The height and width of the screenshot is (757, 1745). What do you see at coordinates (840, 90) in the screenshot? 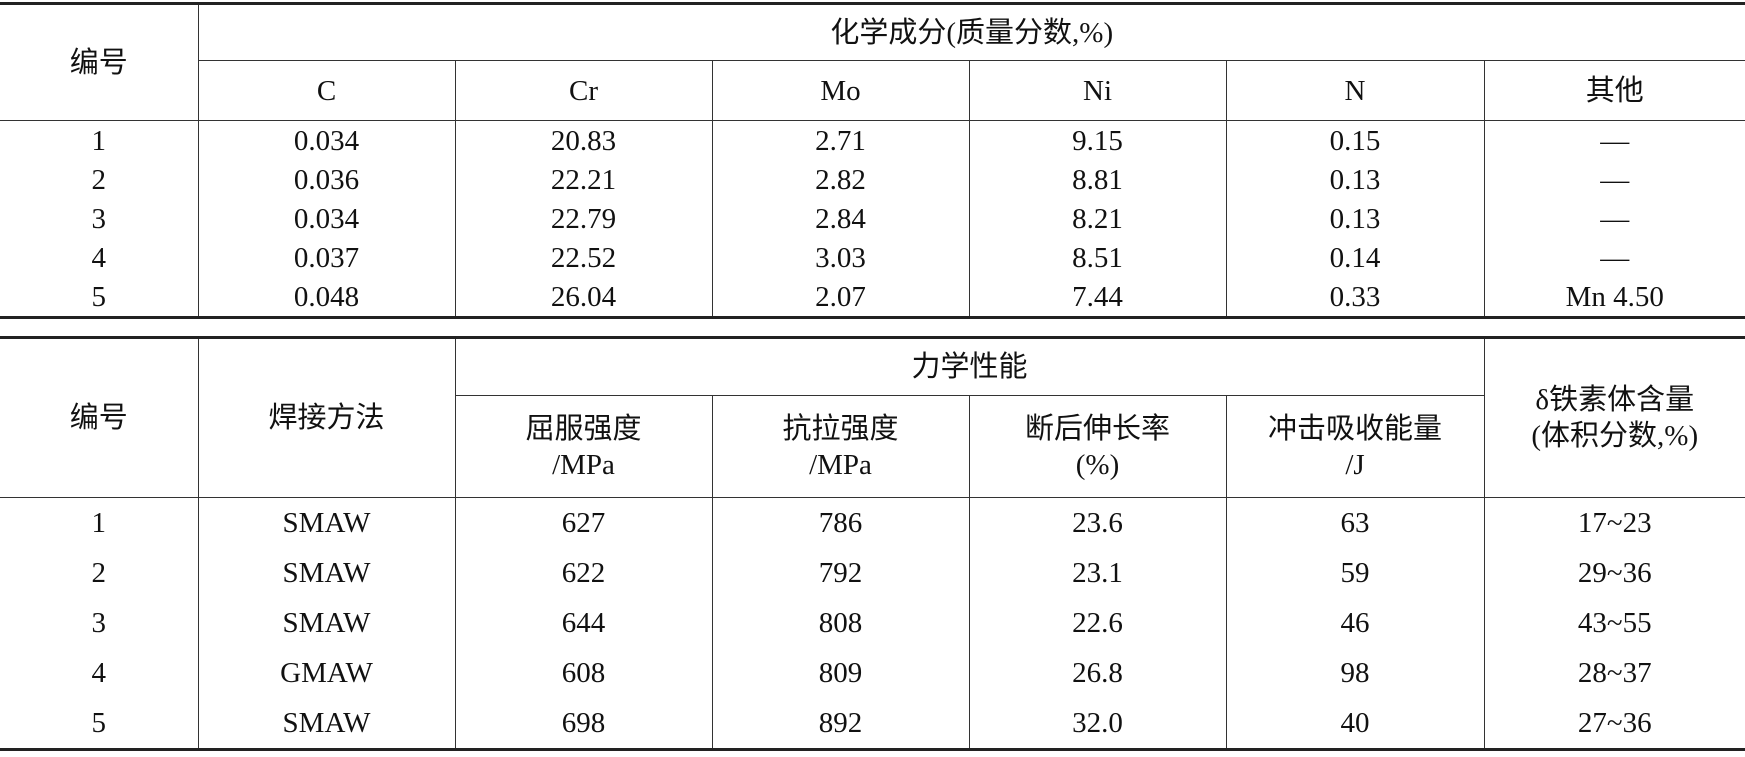
I see `column-header: Mo` at bounding box center [840, 90].